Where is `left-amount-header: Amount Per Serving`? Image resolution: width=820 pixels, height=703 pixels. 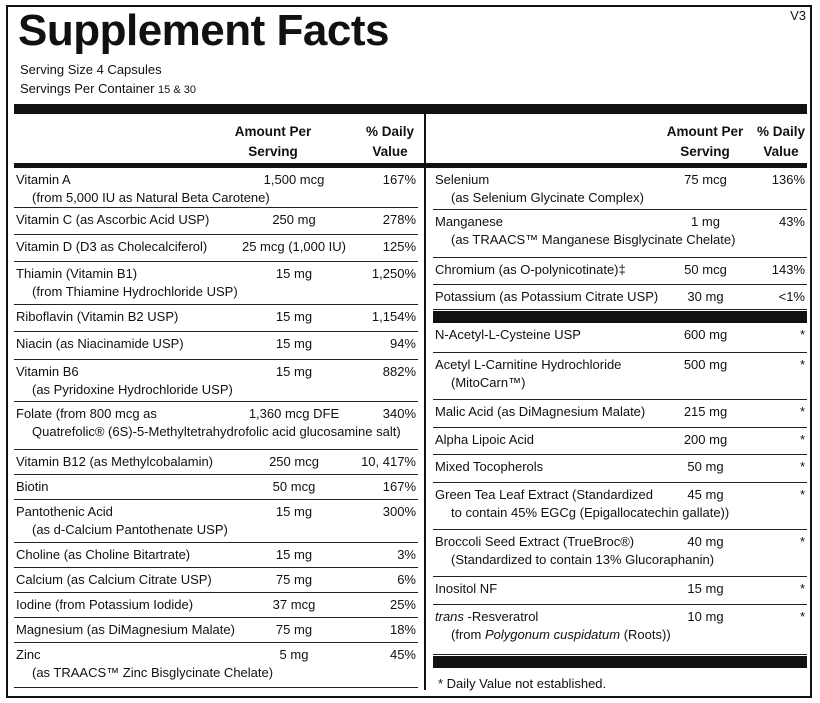
left-amount-header: Amount Per Serving is located at coordinates (273, 142).